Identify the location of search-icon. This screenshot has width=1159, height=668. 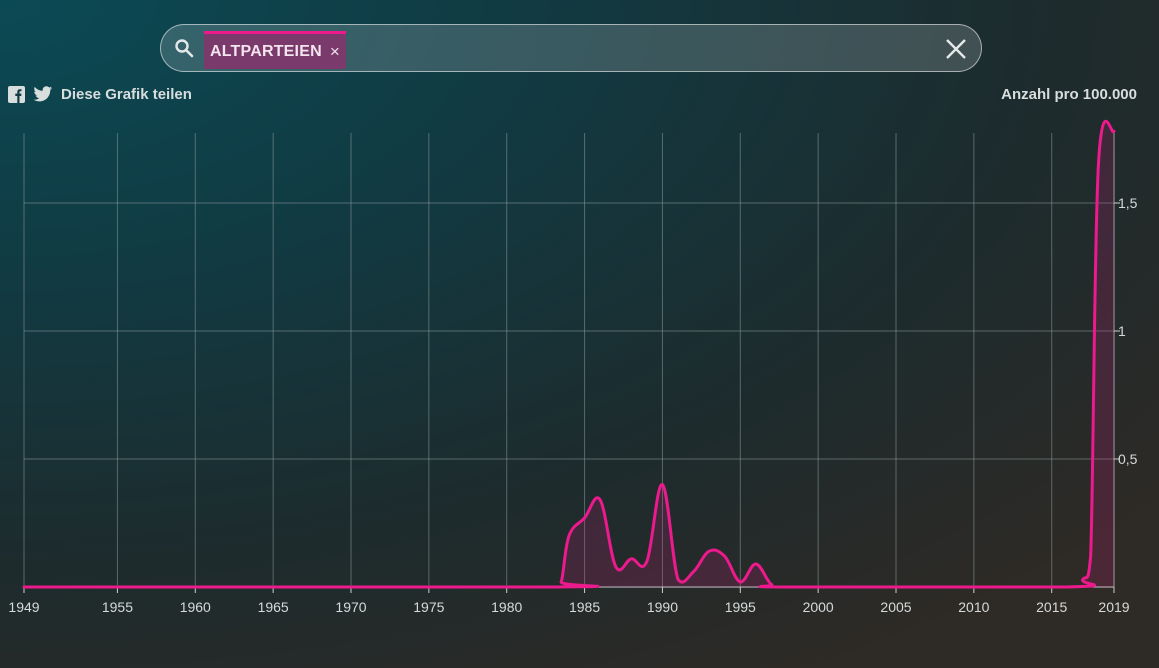
(184, 48).